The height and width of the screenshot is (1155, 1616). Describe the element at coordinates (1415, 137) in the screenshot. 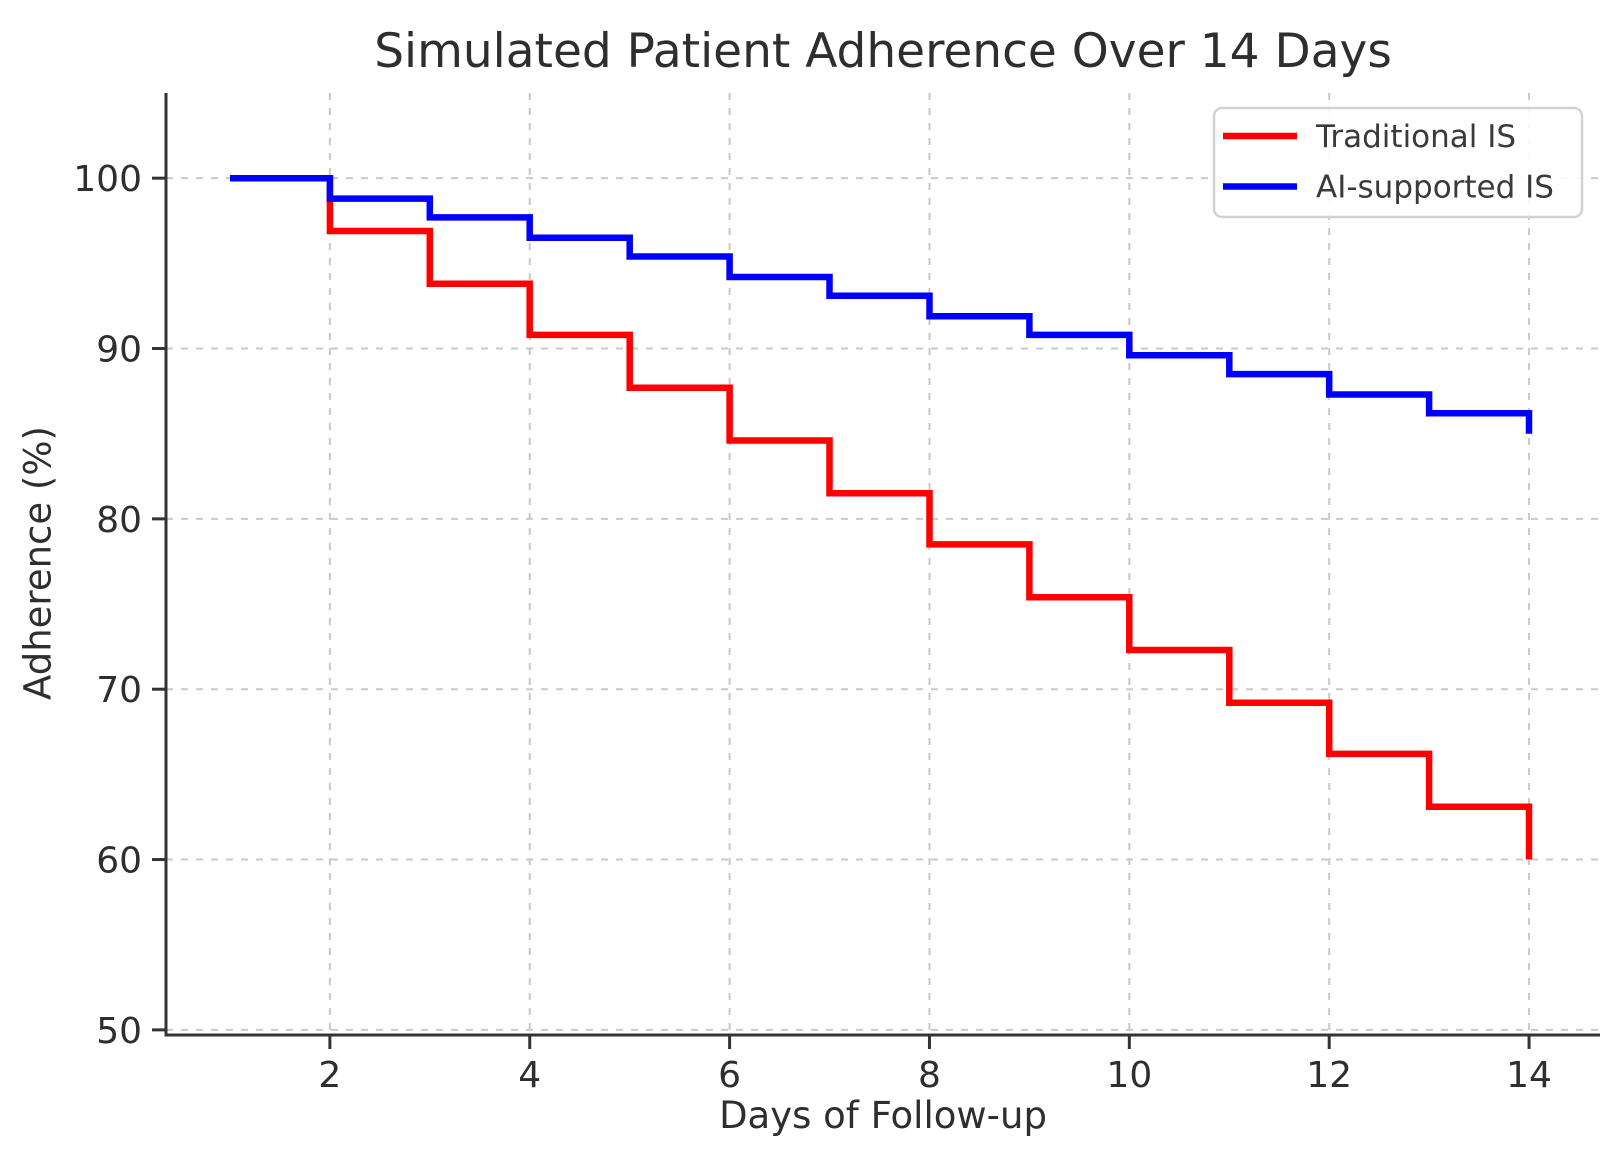

I see `legend-label-1: Traditional IS` at that location.